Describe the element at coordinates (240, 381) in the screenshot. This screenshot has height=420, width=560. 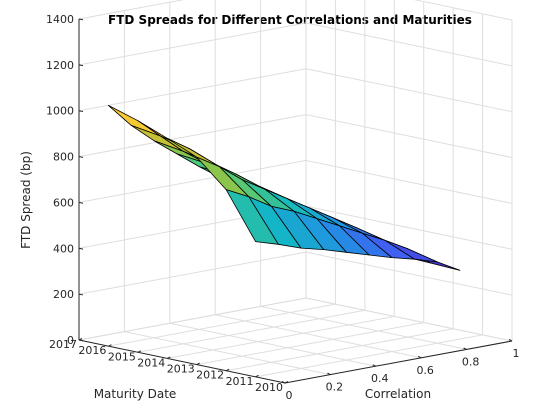
I see `maturity-tick-label: 2011` at that location.